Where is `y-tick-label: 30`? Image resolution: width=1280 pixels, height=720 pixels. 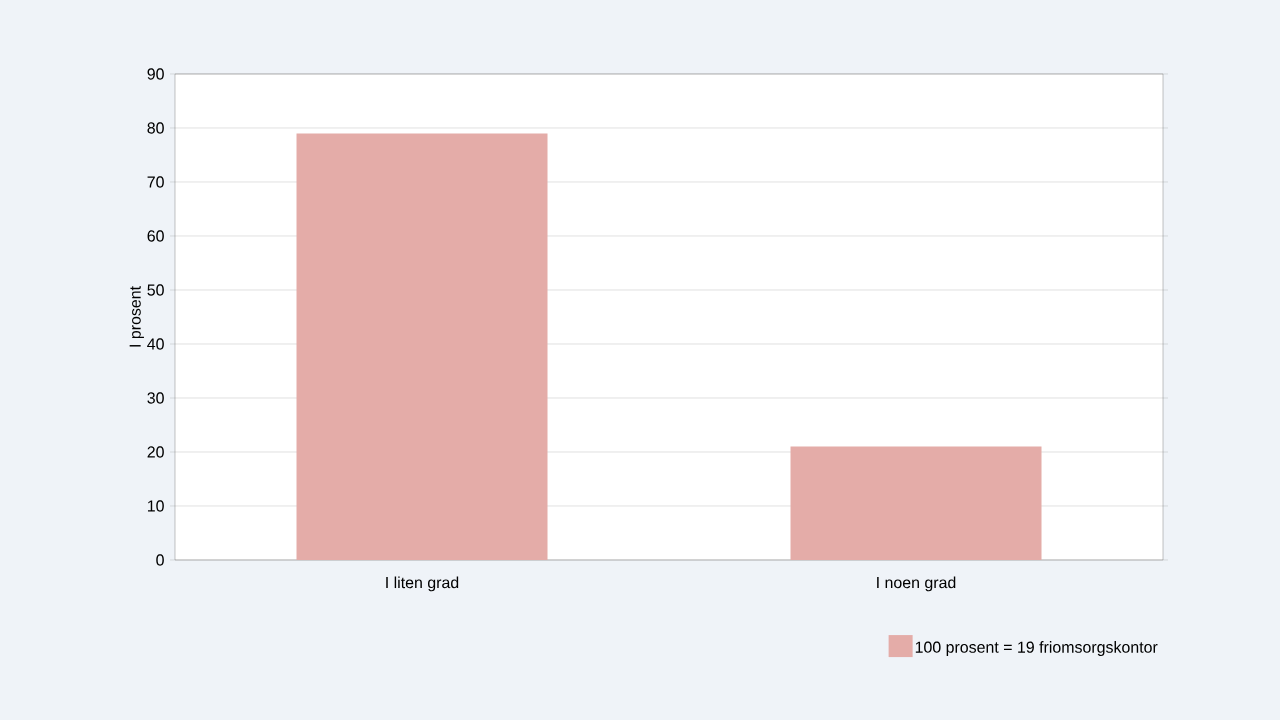
y-tick-label: 30 is located at coordinates (155, 398).